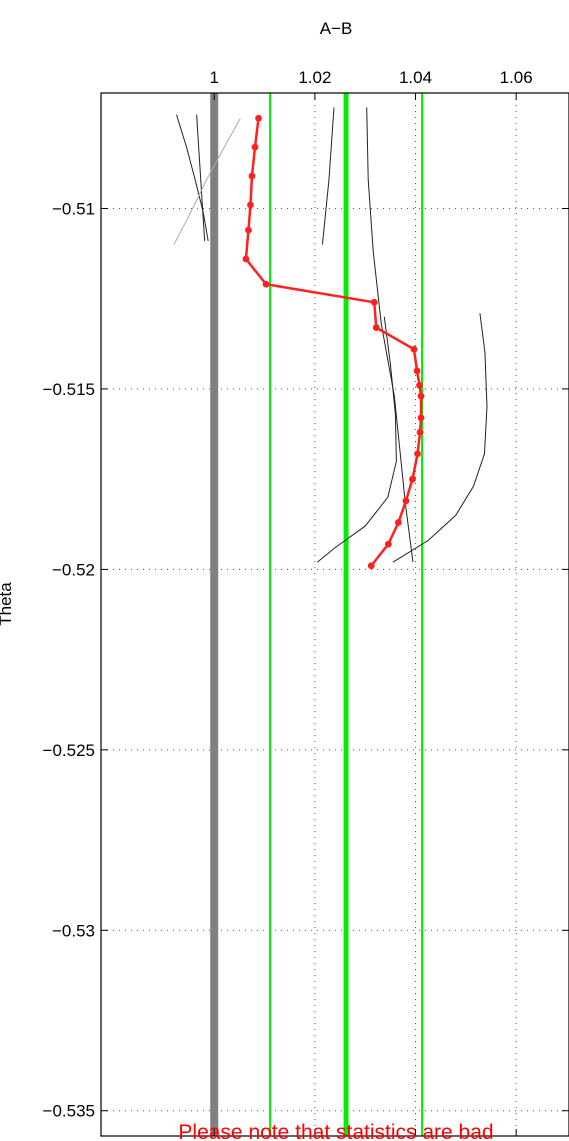  I want to click on chart-title: A−B, so click(336, 28).